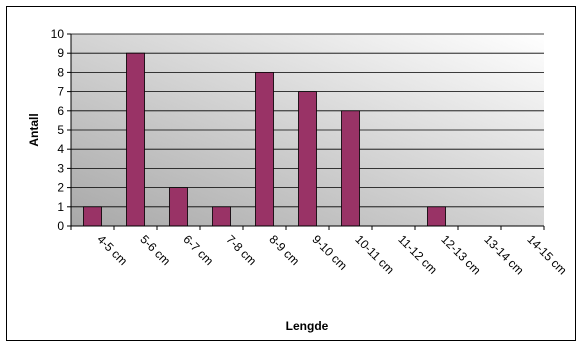  I want to click on bar-6-7 cm, so click(178, 207).